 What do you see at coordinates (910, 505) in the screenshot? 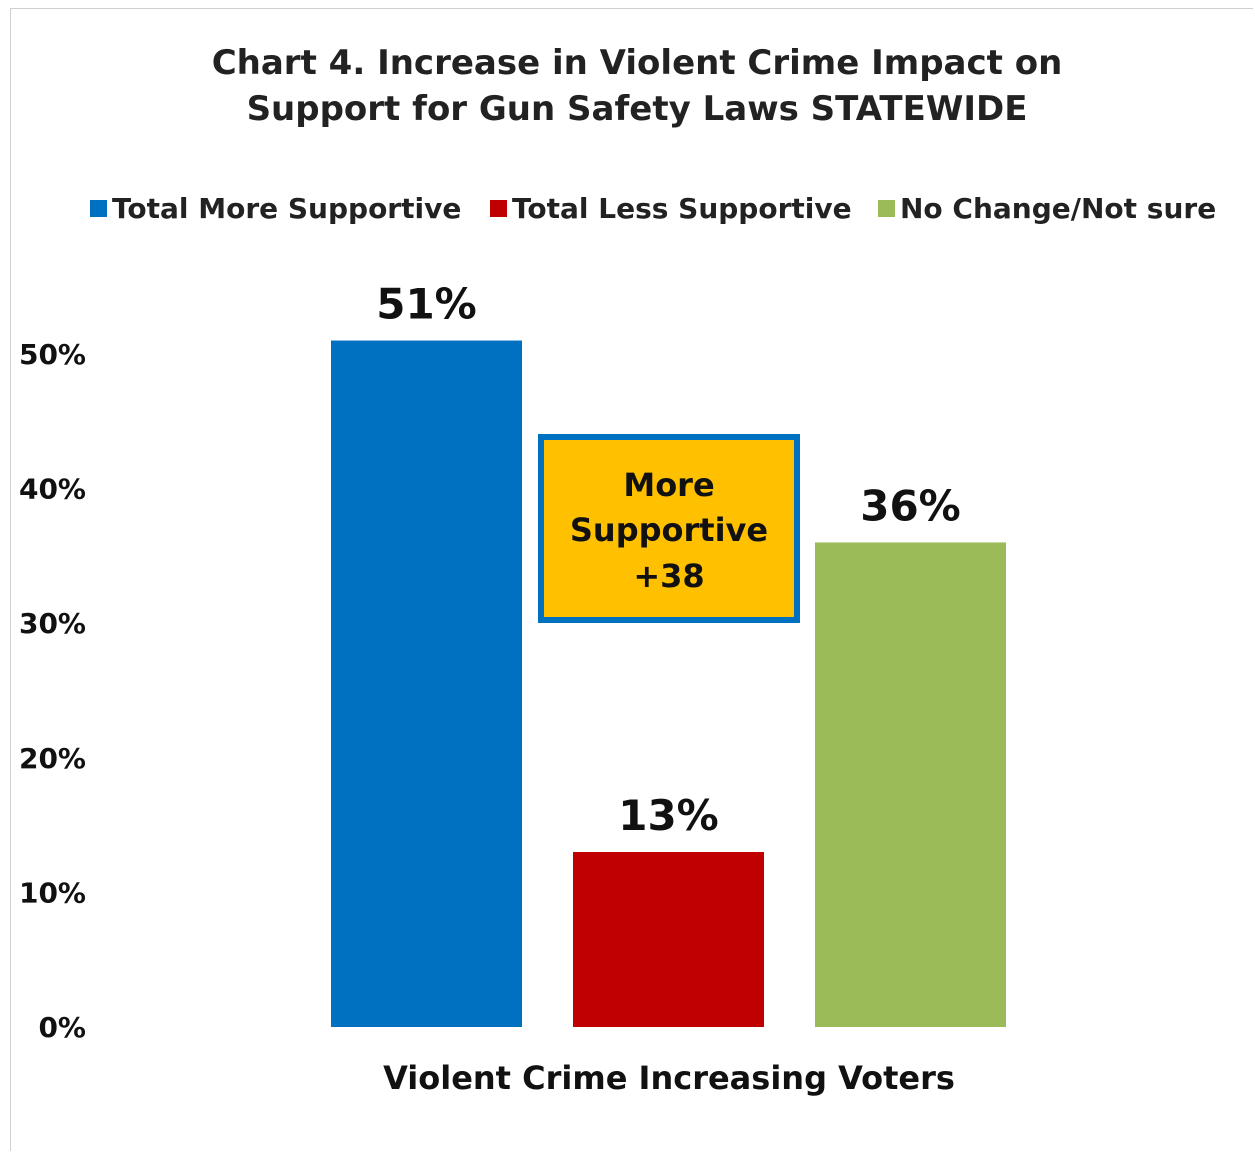
I see `data-label: 36%` at bounding box center [910, 505].